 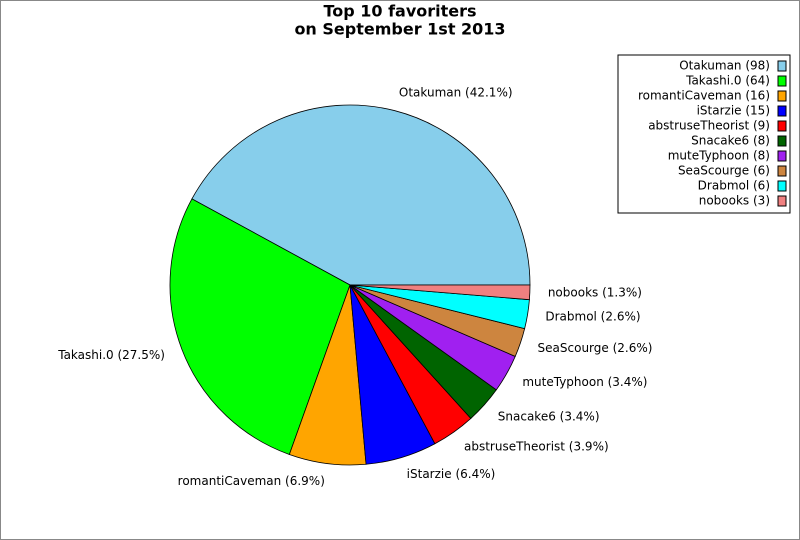 I want to click on chart-title: Top 10 favoriters, so click(x=399, y=11).